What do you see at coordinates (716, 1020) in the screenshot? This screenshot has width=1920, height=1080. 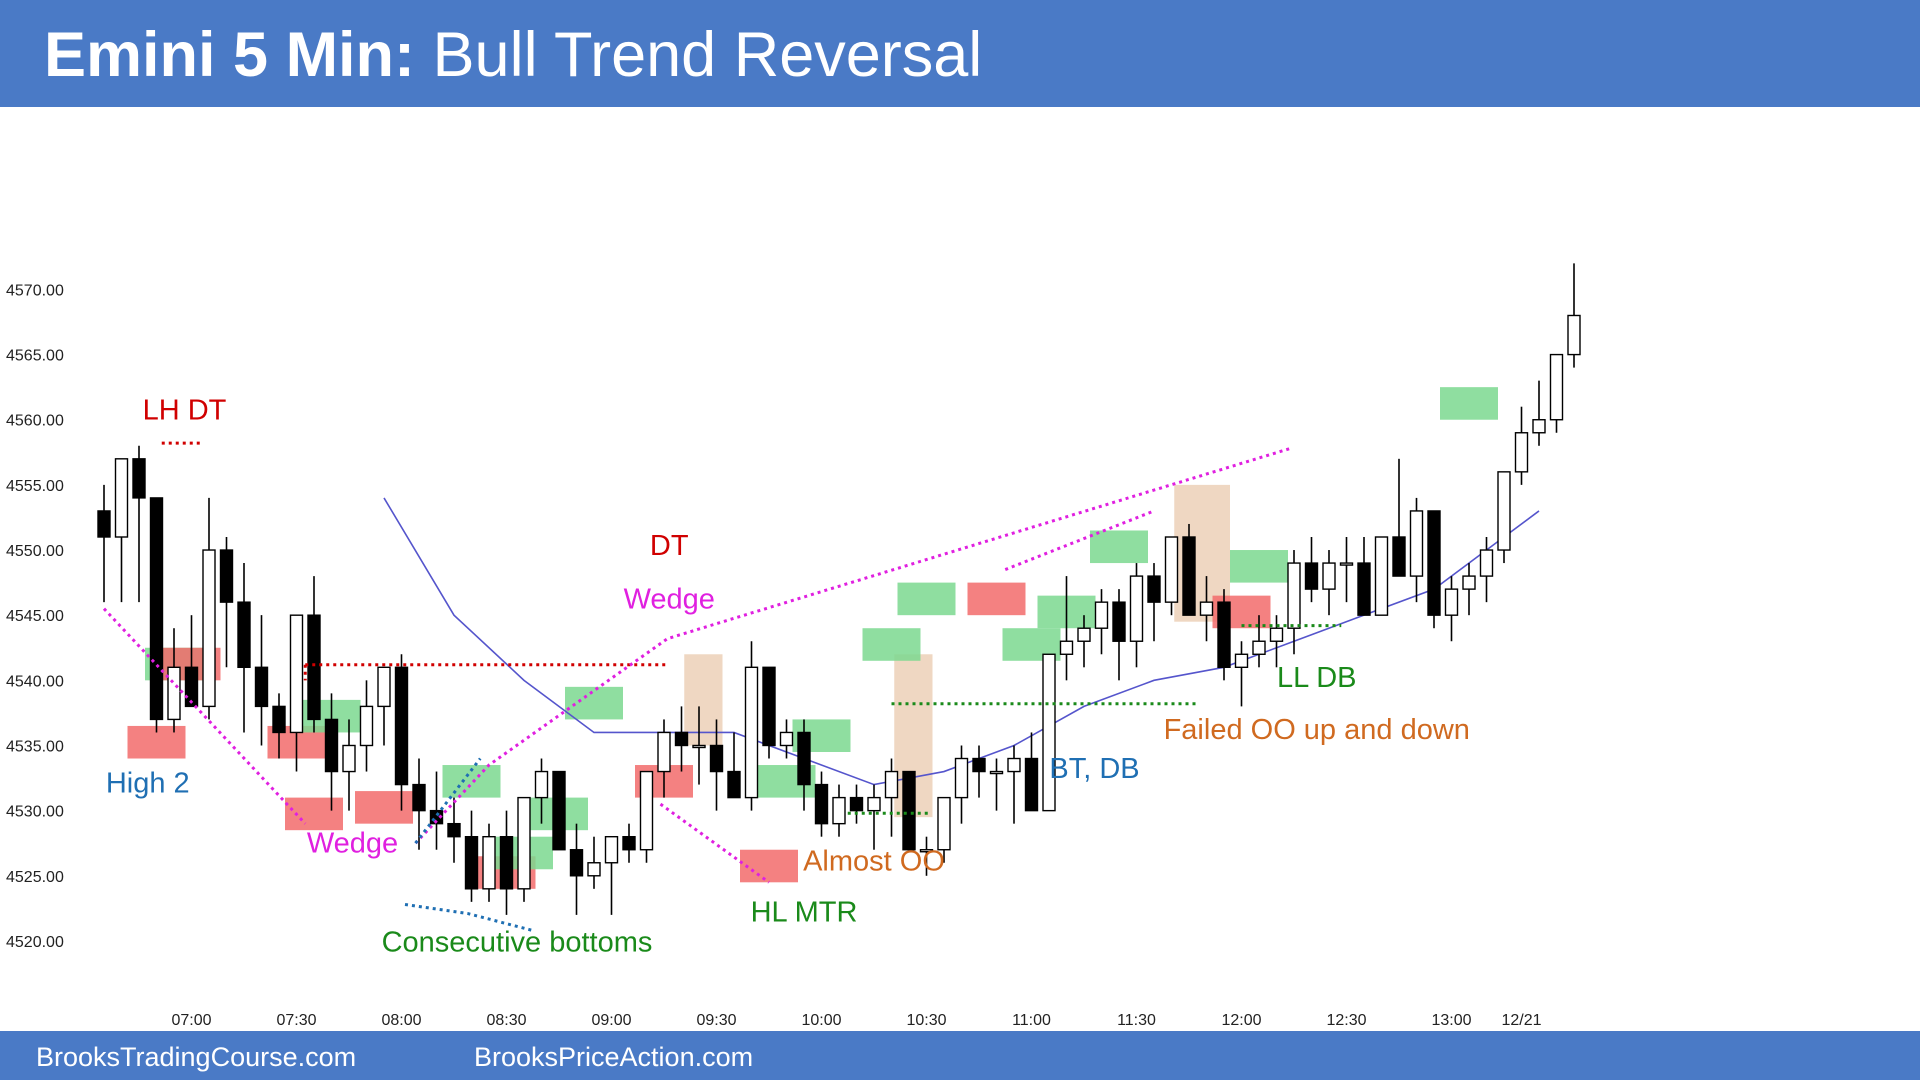 I see `x-tick-label-5: 09:30` at bounding box center [716, 1020].